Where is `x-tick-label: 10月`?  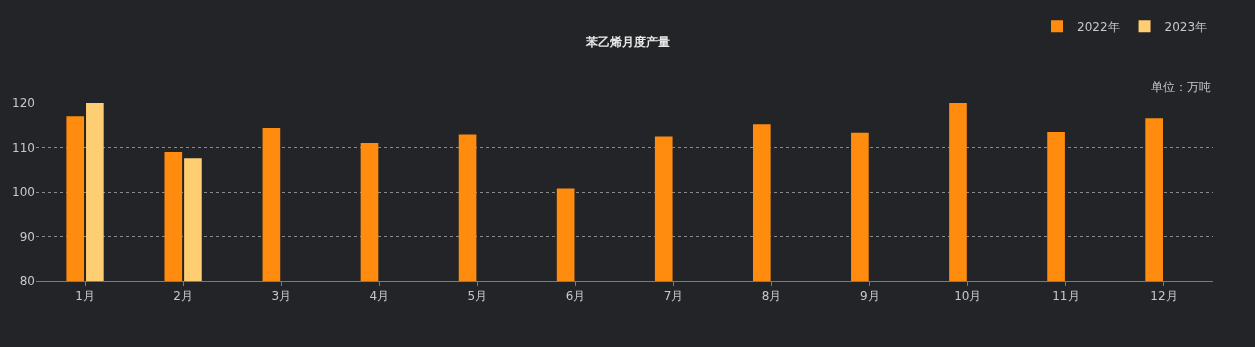
x-tick-label: 10月 is located at coordinates (968, 296).